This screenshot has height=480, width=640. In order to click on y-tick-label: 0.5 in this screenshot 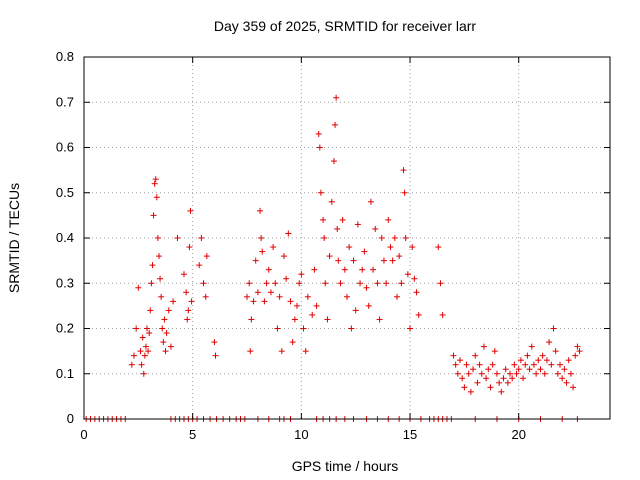, I will do `click(65, 192)`.